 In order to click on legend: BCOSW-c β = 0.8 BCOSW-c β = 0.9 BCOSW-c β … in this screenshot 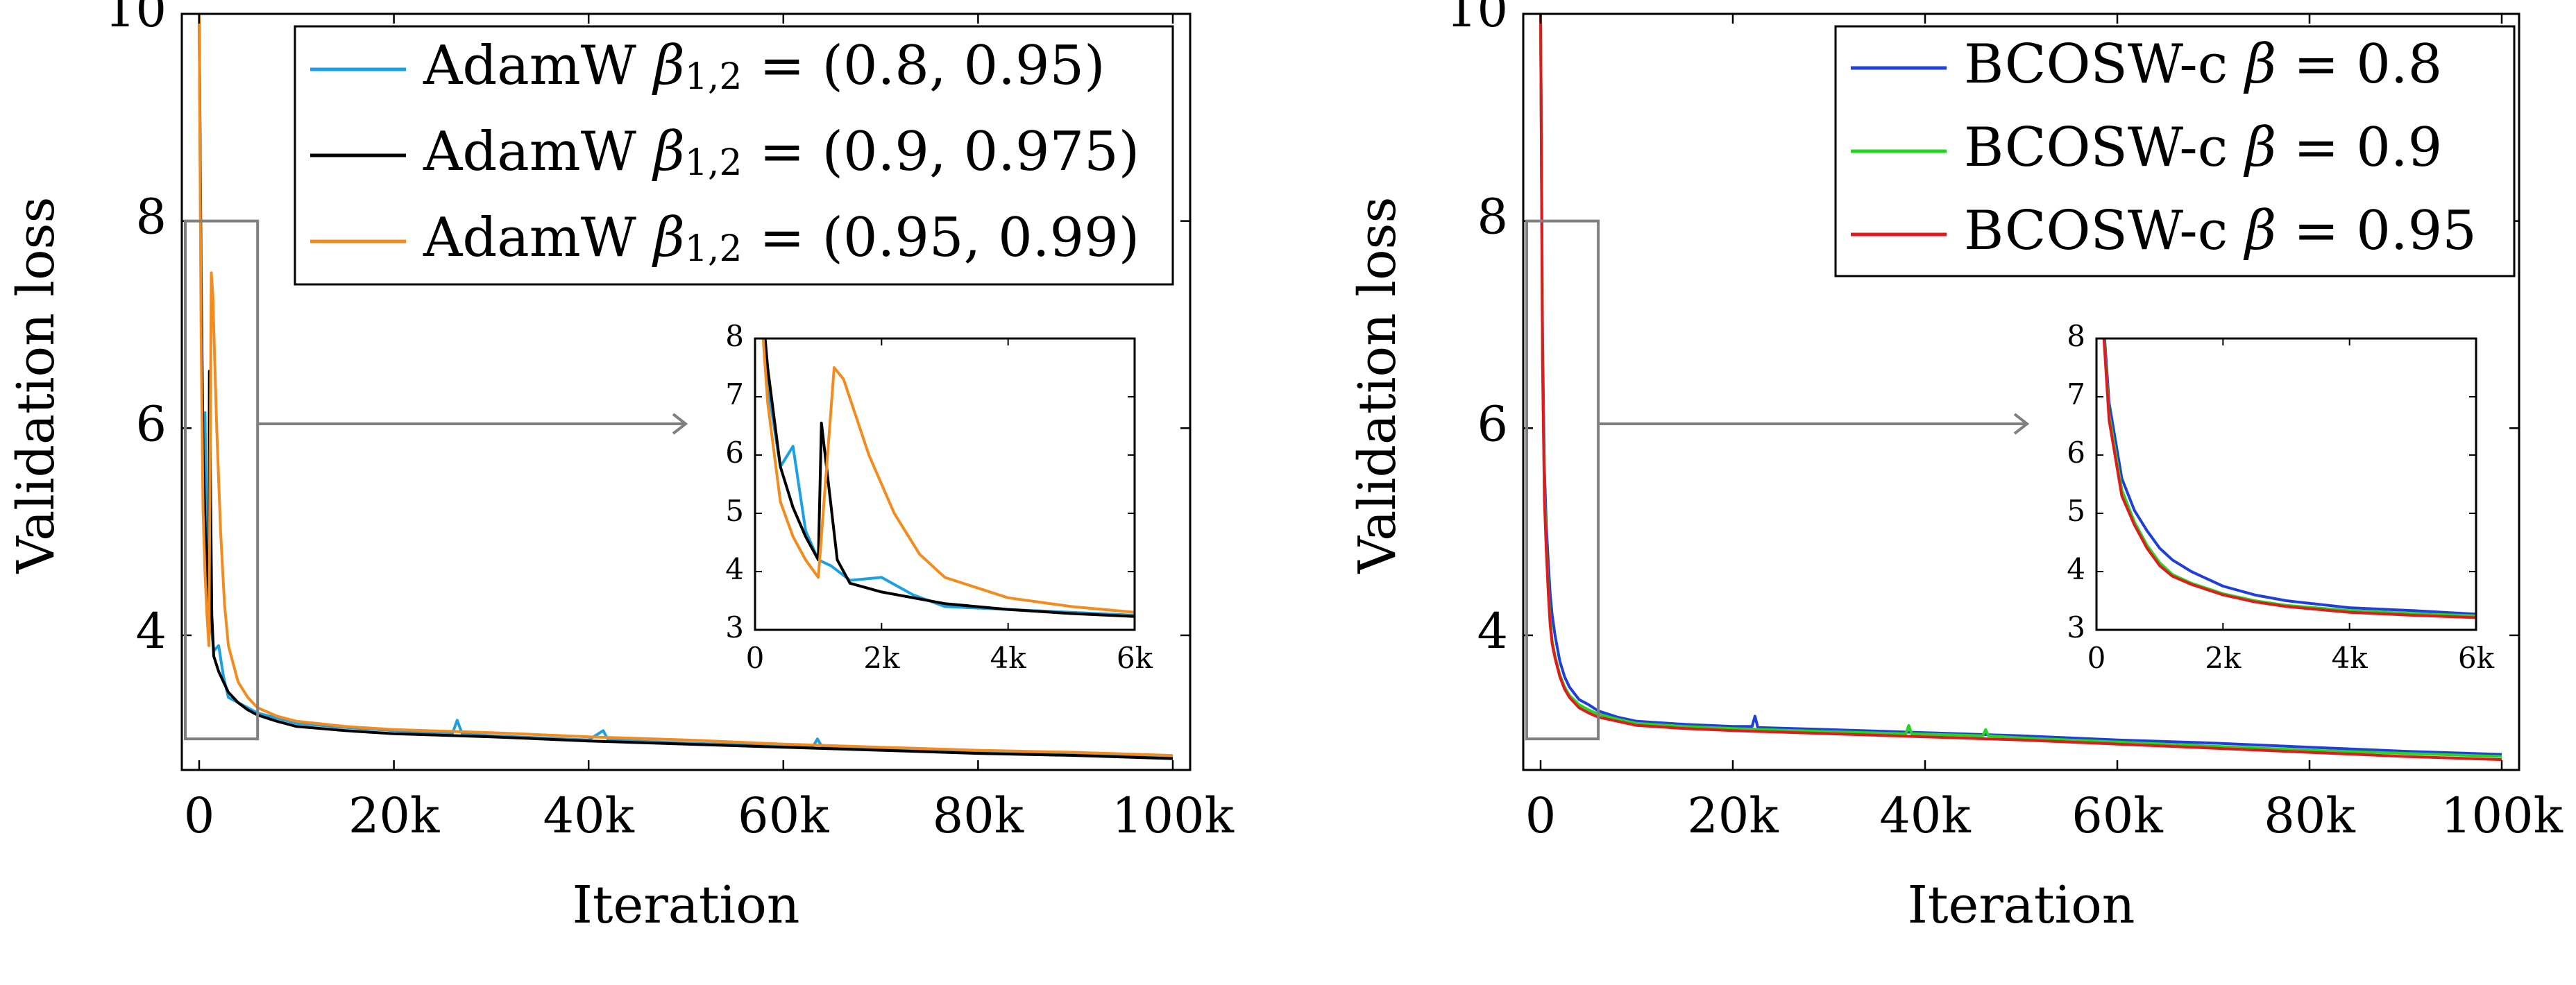, I will do `click(2175, 151)`.